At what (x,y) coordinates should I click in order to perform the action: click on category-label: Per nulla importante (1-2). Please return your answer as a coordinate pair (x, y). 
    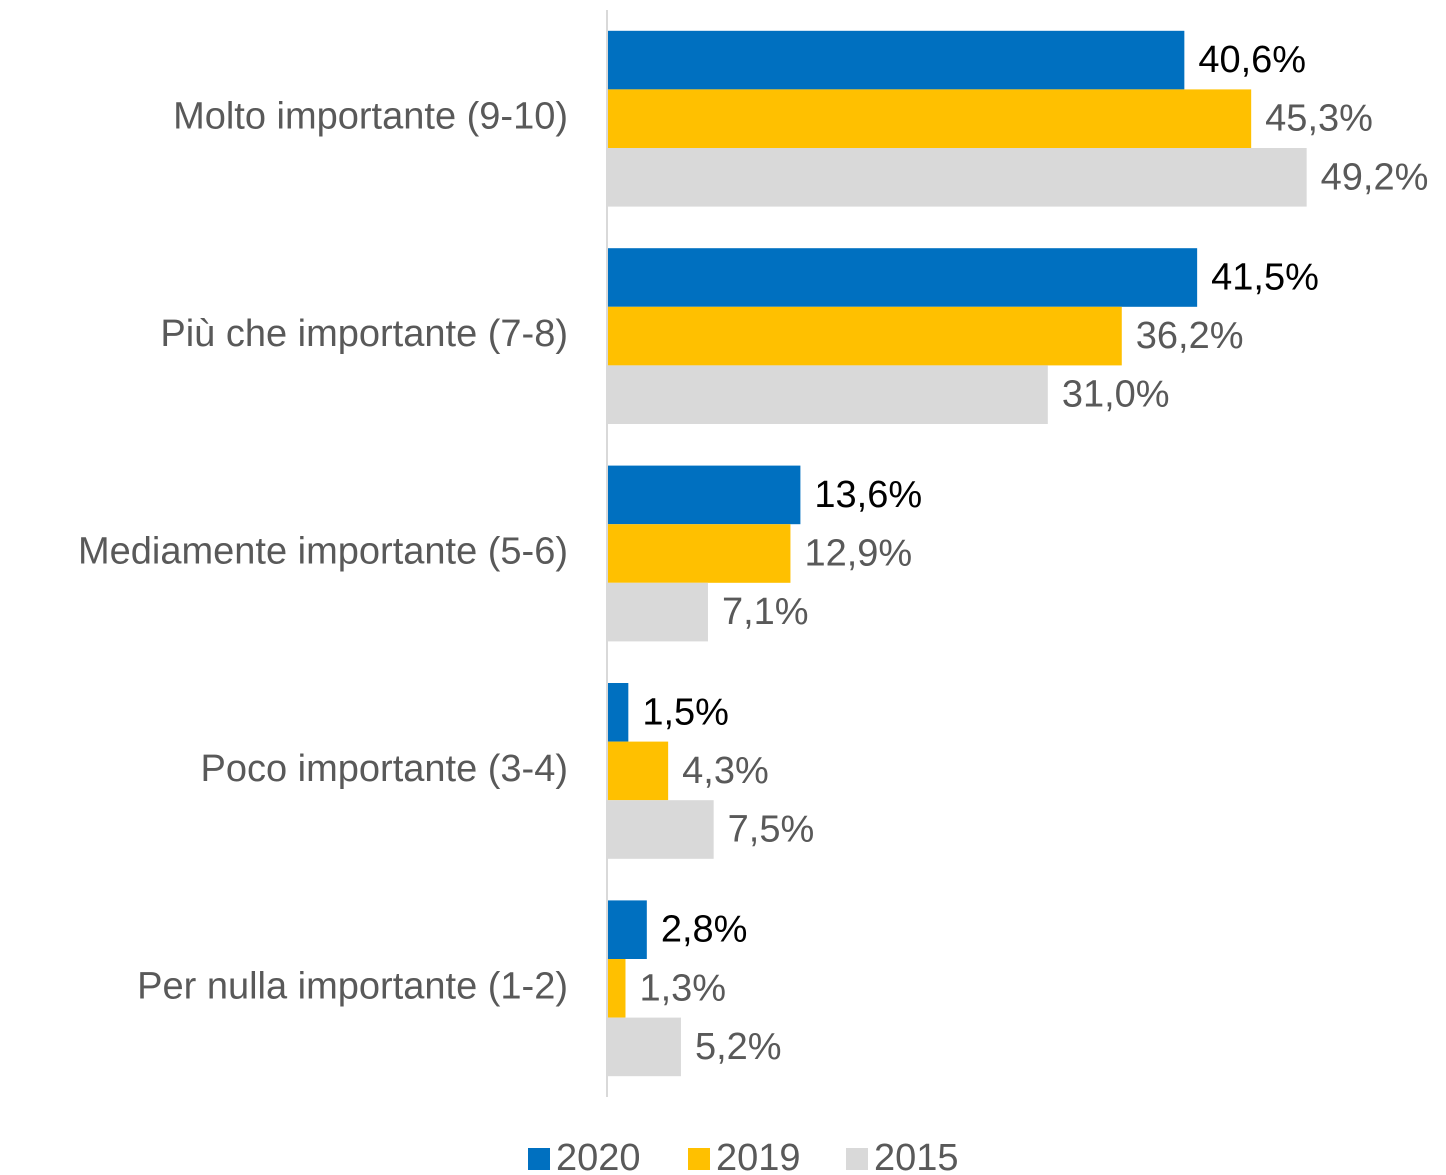
    Looking at the image, I should click on (352, 986).